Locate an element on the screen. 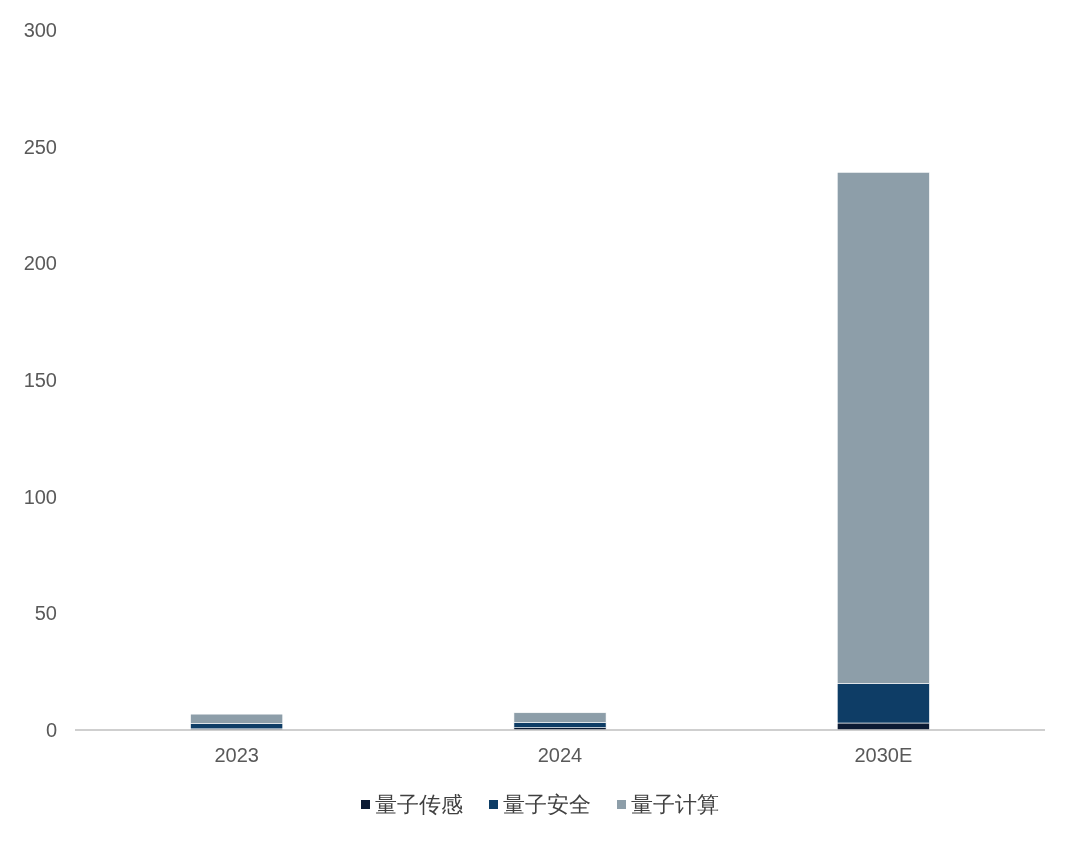 The image size is (1080, 848). y-tick-label: 200 is located at coordinates (40, 263).